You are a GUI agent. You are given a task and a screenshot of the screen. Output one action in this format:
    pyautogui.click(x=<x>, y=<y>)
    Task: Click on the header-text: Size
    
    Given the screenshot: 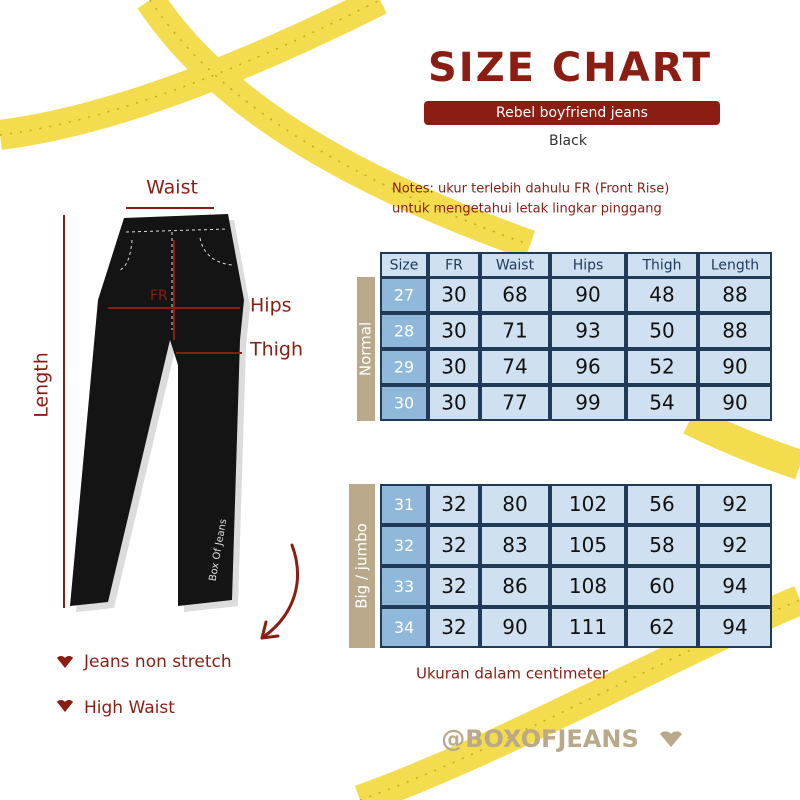 What is the action you would take?
    pyautogui.click(x=404, y=266)
    